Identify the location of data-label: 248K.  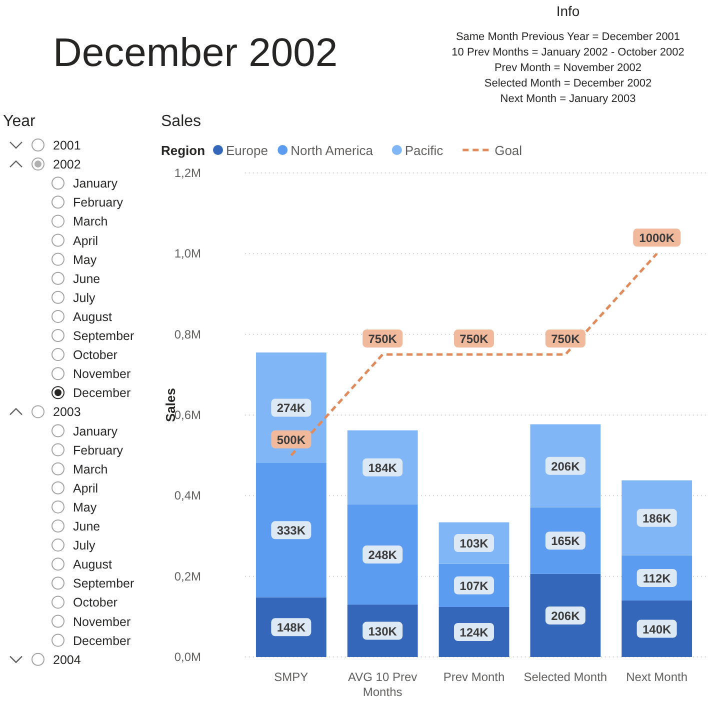
(383, 555).